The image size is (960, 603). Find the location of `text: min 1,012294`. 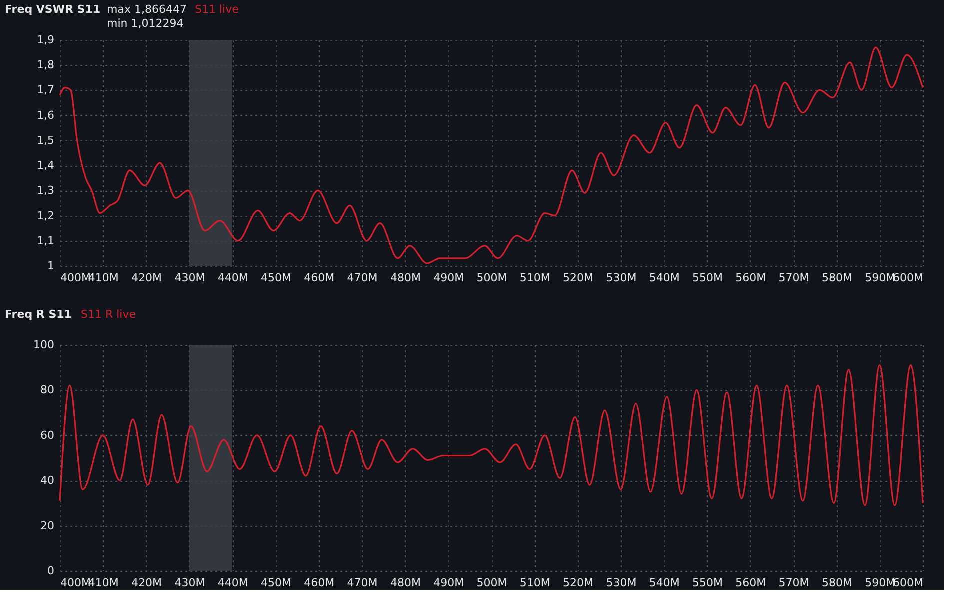

text: min 1,012294 is located at coordinates (145, 23).